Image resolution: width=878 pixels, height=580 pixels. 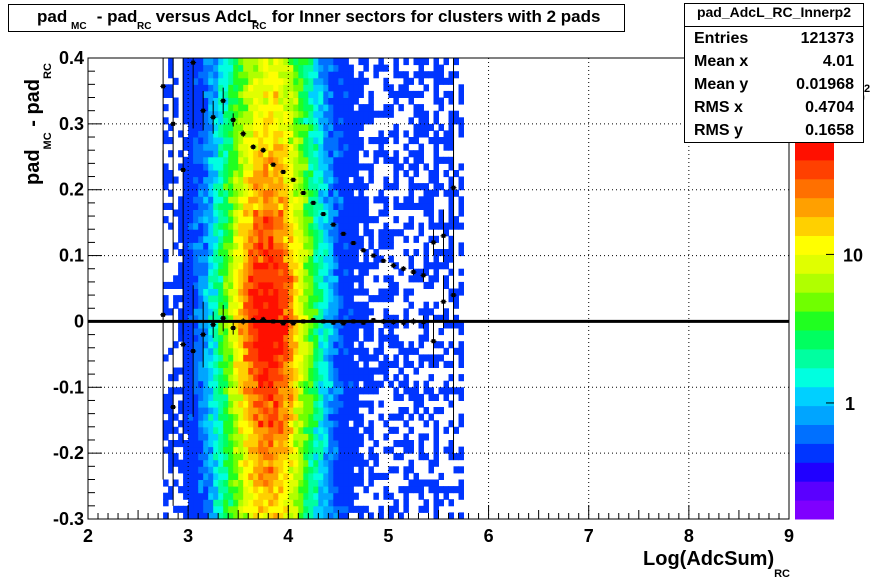 I want to click on palette-swatch, so click(x=814, y=396).